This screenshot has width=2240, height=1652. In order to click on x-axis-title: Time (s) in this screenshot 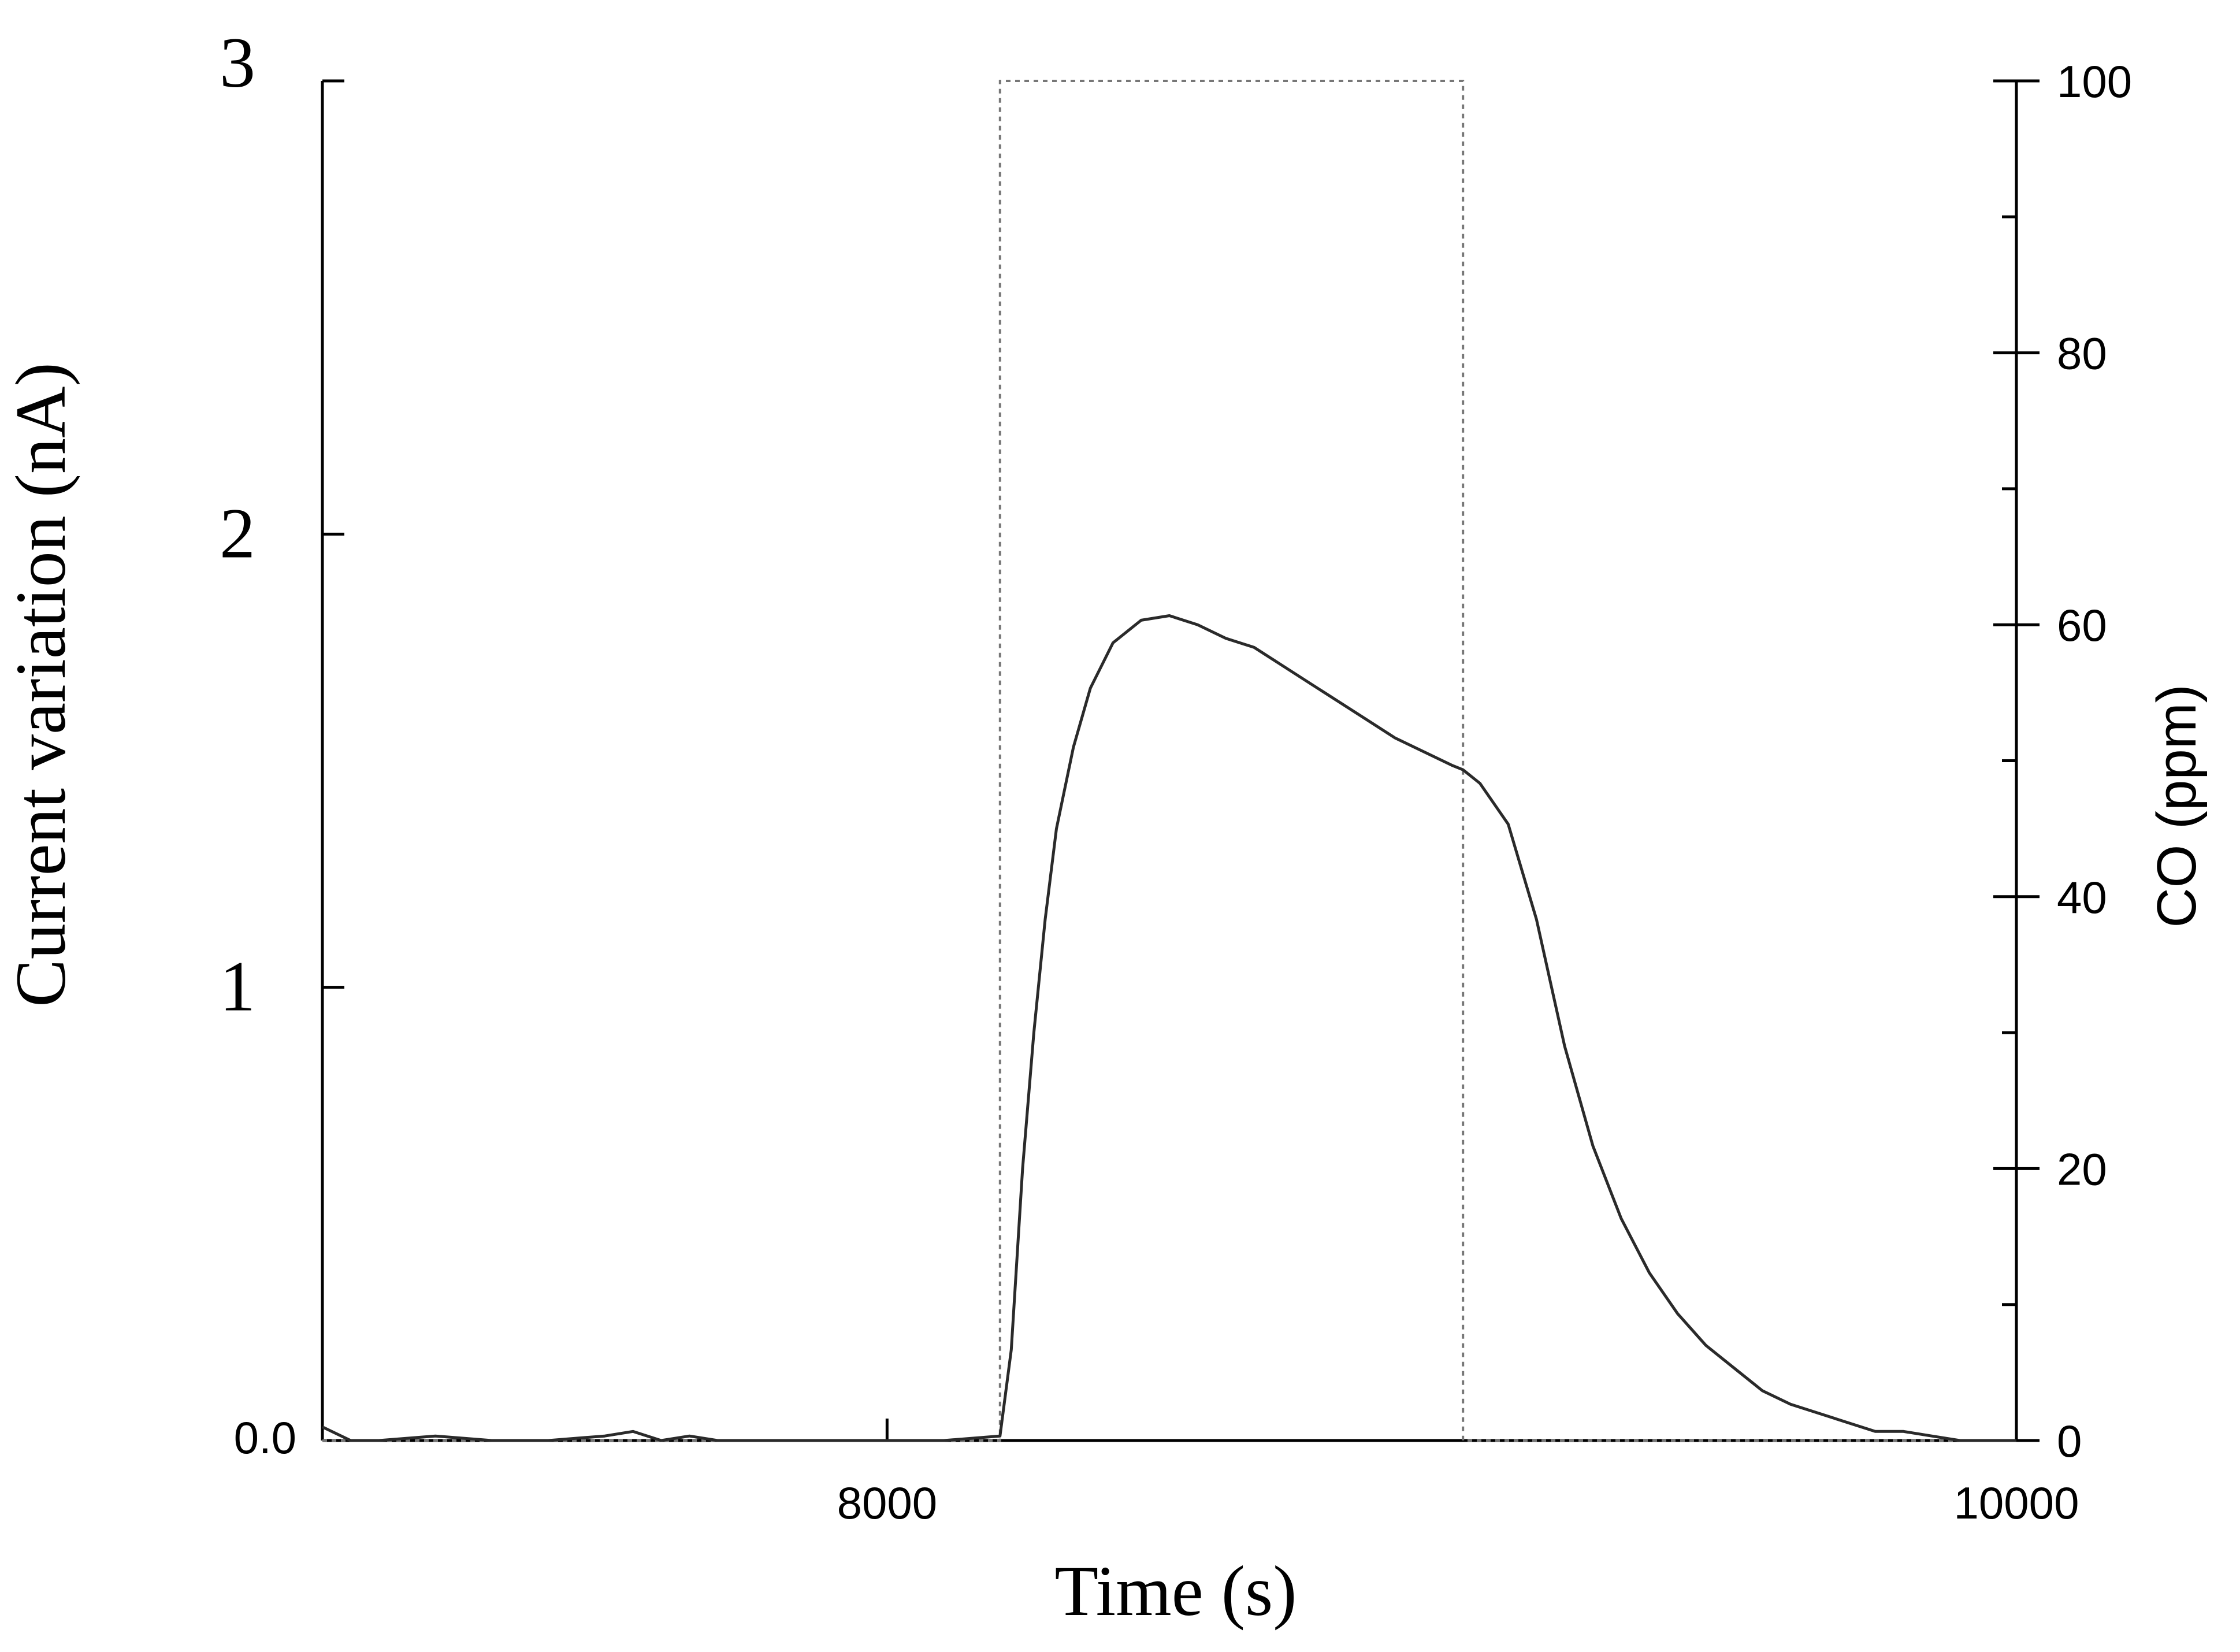, I will do `click(1175, 1591)`.